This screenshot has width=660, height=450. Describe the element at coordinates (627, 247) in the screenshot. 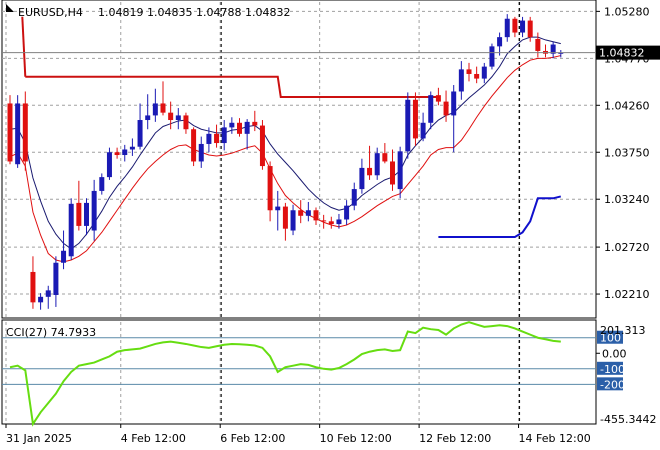

I see `price-tick-label: 1.02720` at that location.